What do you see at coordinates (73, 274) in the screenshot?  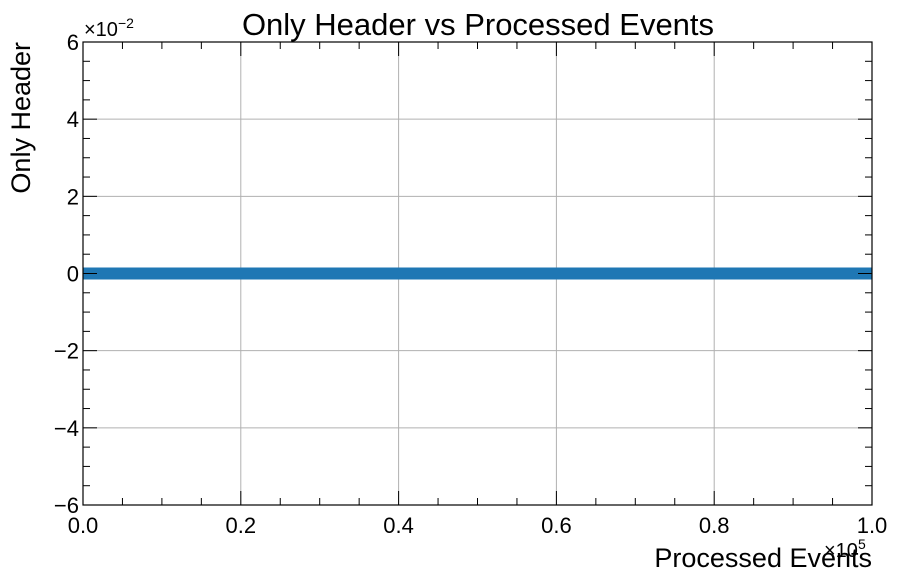 I see `y-tick-label: 0` at bounding box center [73, 274].